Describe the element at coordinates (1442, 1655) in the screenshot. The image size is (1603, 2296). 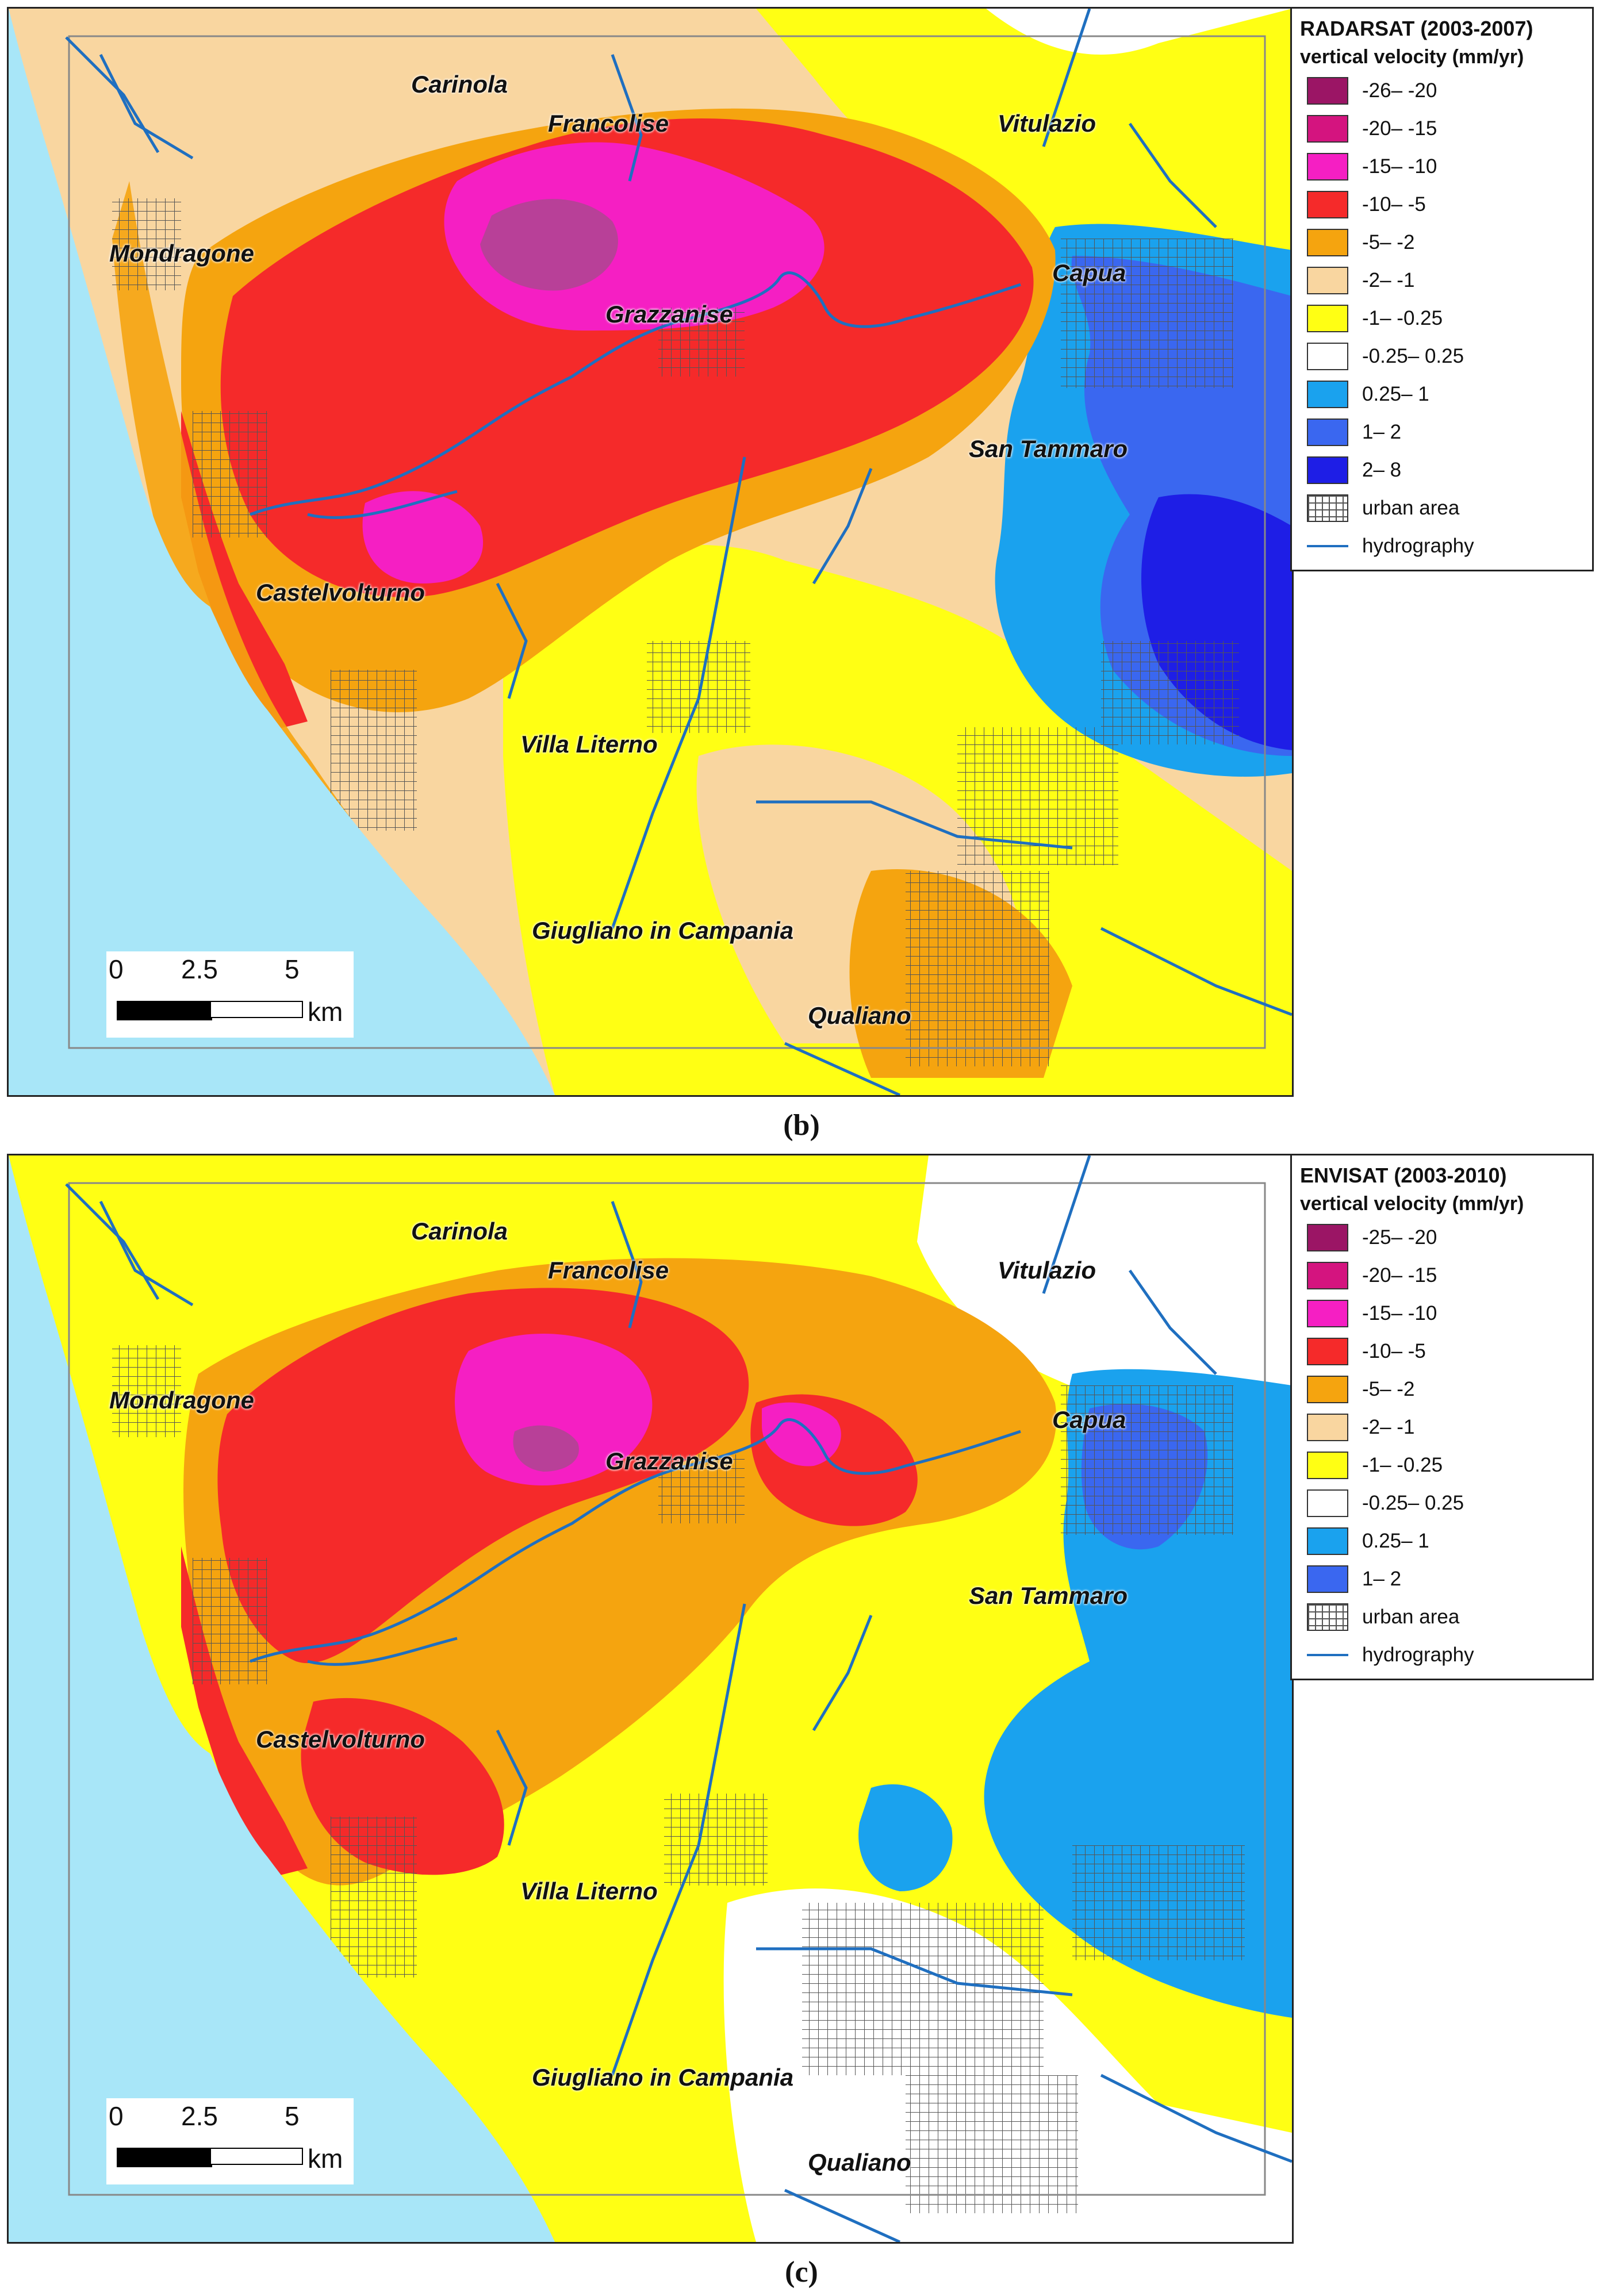
I see `legend-row-hydro: hydrography` at that location.